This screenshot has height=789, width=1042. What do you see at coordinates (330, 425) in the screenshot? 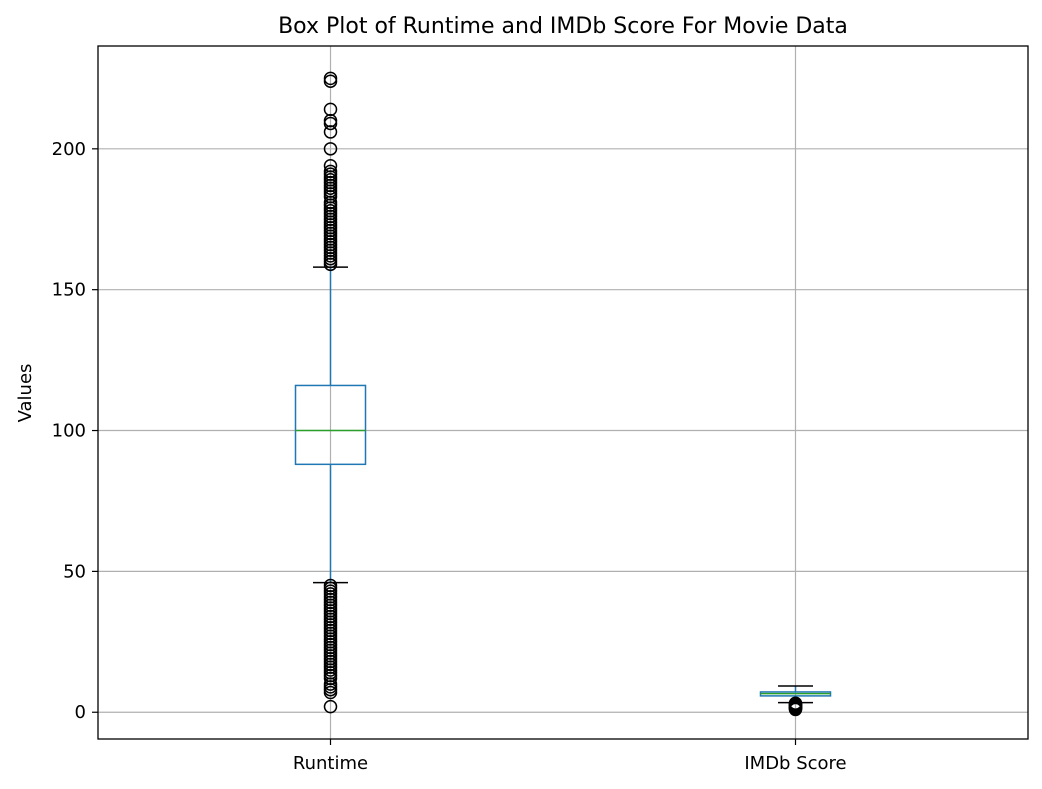
I see `iqr-box` at bounding box center [330, 425].